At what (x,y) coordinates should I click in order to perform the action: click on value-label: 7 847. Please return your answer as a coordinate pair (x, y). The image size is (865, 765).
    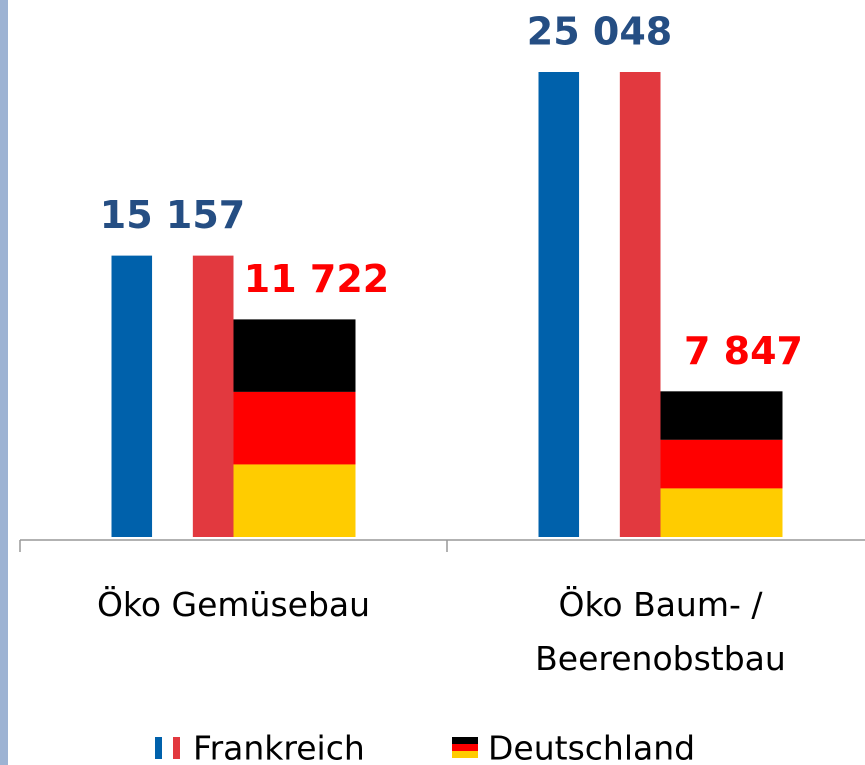
    Looking at the image, I should click on (743, 351).